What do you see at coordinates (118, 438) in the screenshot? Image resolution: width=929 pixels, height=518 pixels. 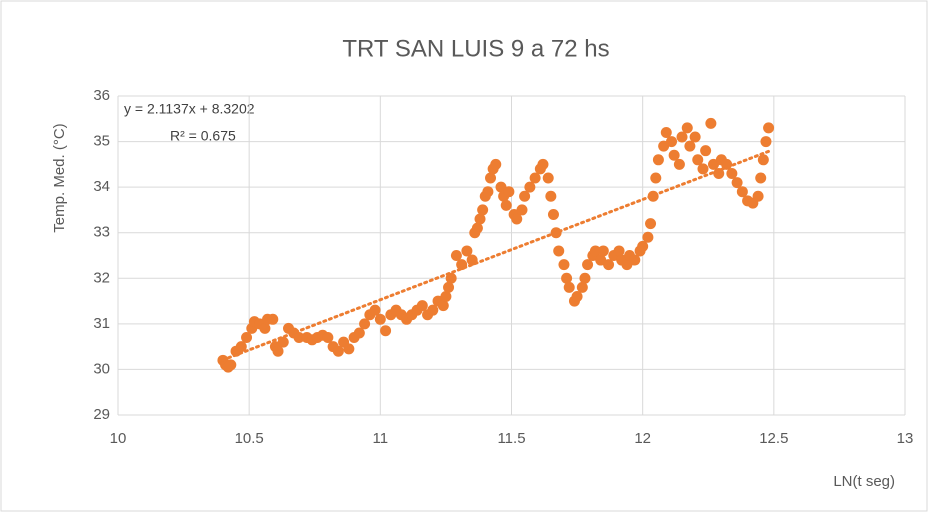 I see `x-tick-label: 10` at bounding box center [118, 438].